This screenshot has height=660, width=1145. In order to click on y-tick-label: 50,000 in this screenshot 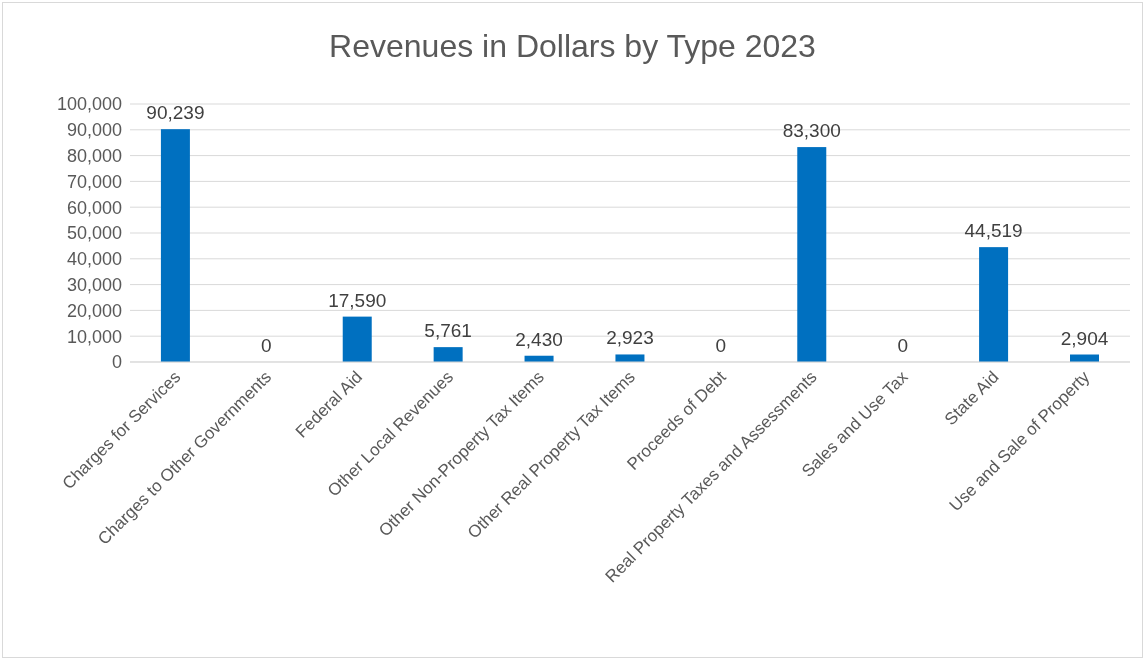, I will do `click(94, 233)`.